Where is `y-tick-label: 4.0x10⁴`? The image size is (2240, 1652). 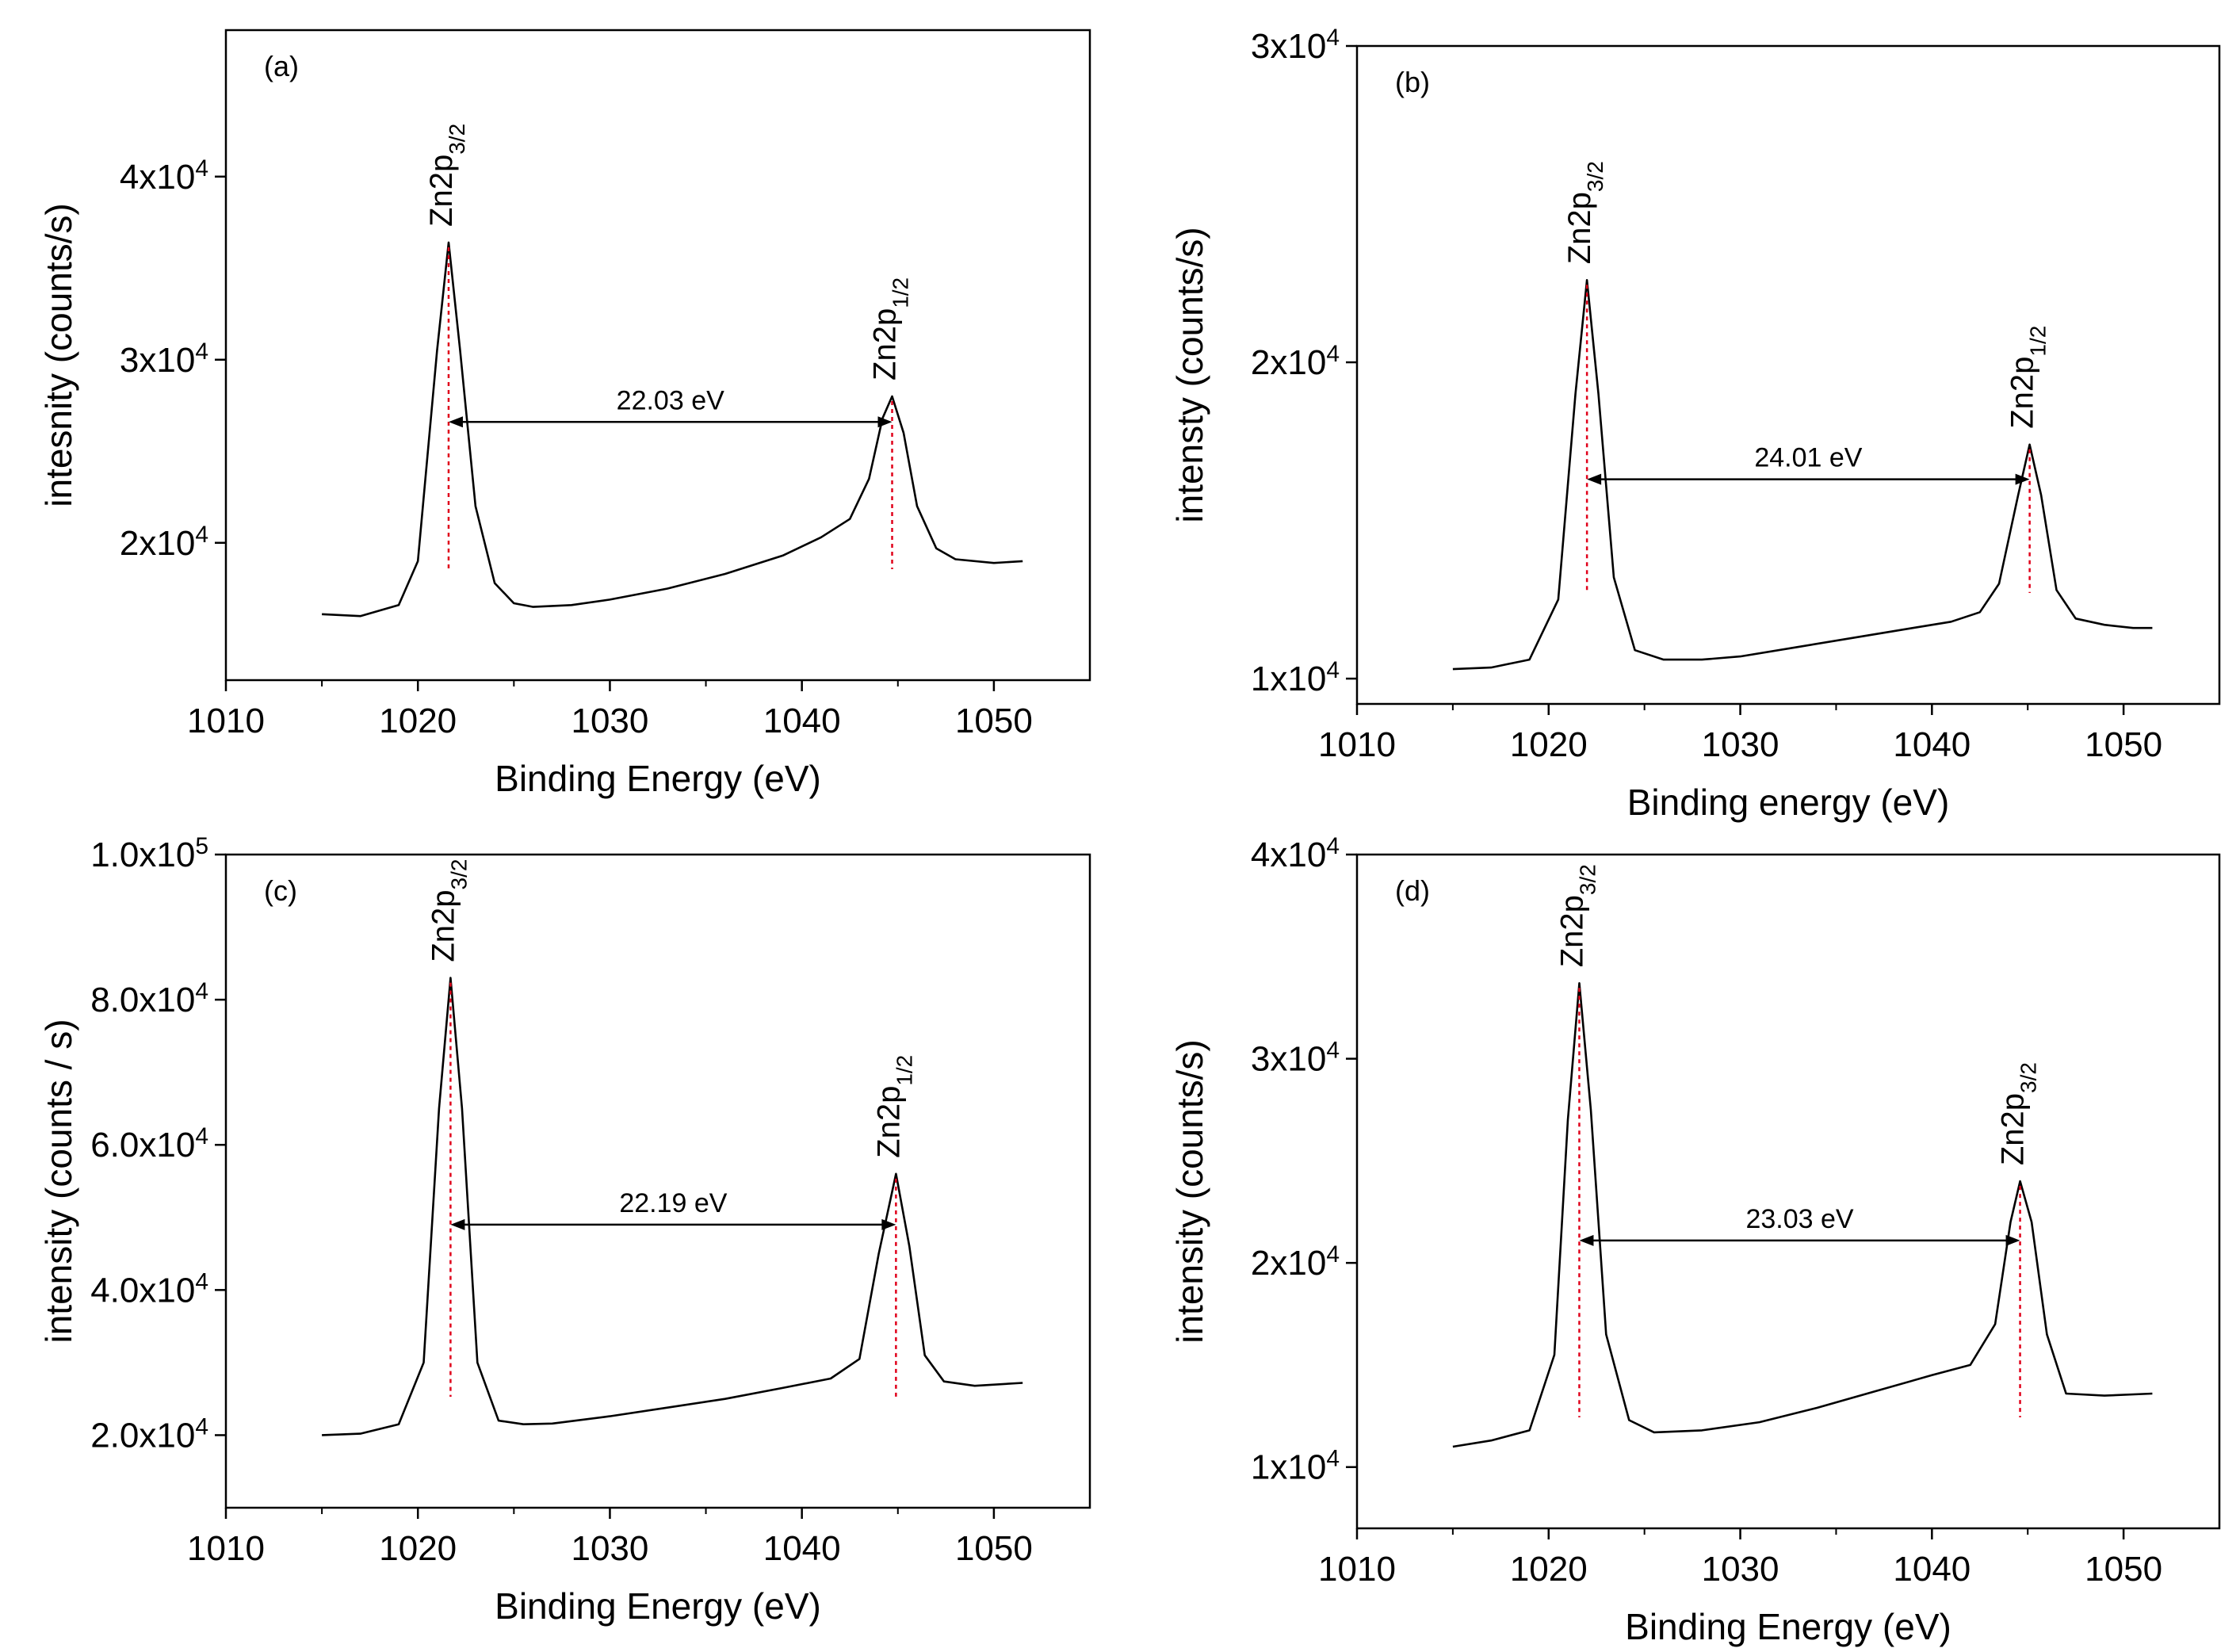 y-tick-label: 4.0x10⁴ is located at coordinates (149, 1289).